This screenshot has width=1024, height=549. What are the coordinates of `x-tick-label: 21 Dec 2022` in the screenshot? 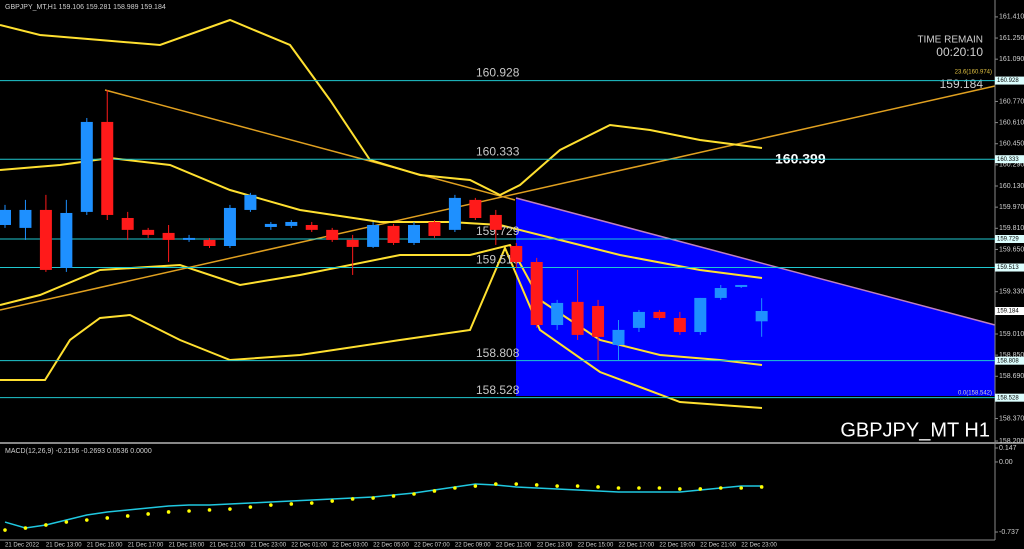 It's located at (22, 546).